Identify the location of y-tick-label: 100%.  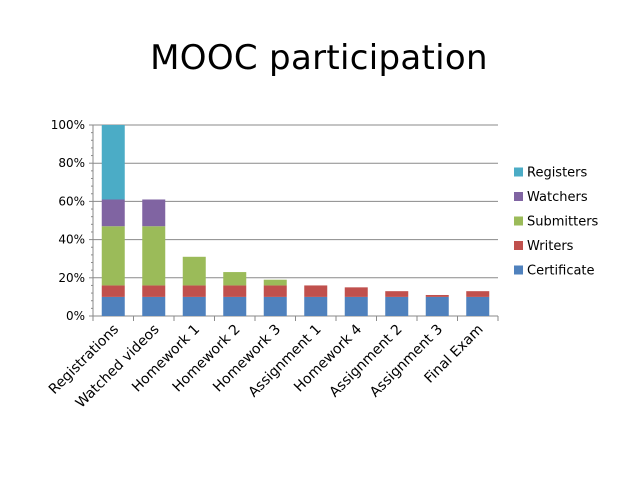
(68, 125).